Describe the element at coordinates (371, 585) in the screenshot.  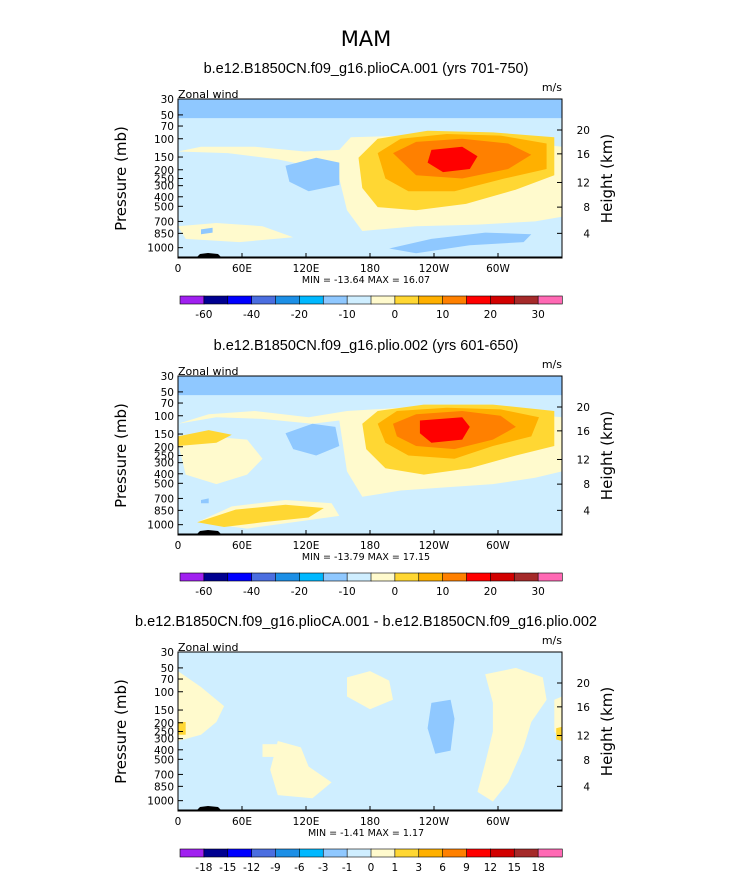
I see `colorbar: -60 -40 -20 -10 0 10 20 30` at that location.